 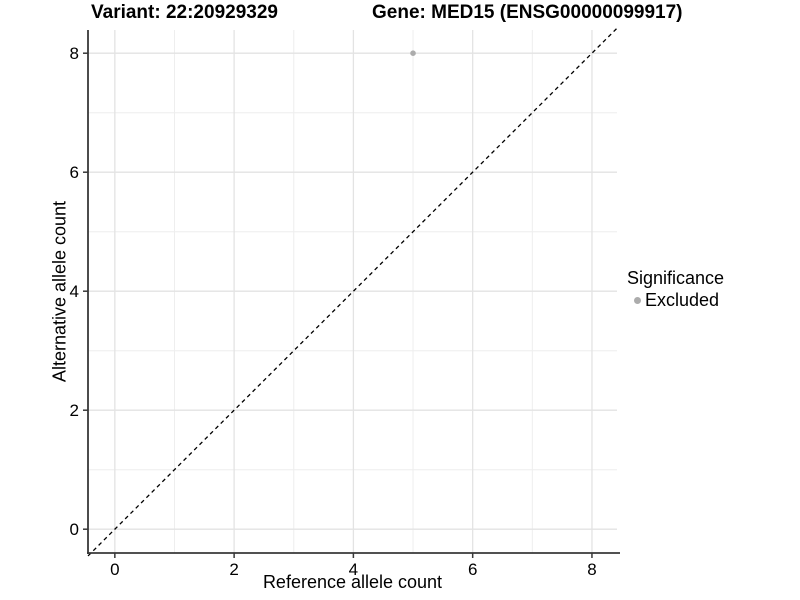 I want to click on legend: Significance Excluded, so click(x=675, y=289).